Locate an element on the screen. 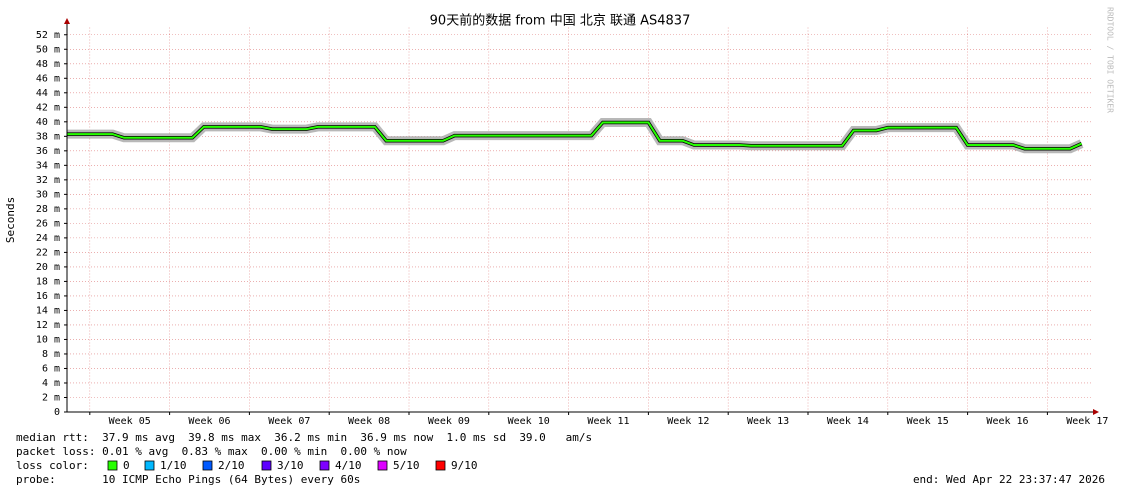 The width and height of the screenshot is (1121, 494). y-tick-label: 42 m is located at coordinates (48, 107).